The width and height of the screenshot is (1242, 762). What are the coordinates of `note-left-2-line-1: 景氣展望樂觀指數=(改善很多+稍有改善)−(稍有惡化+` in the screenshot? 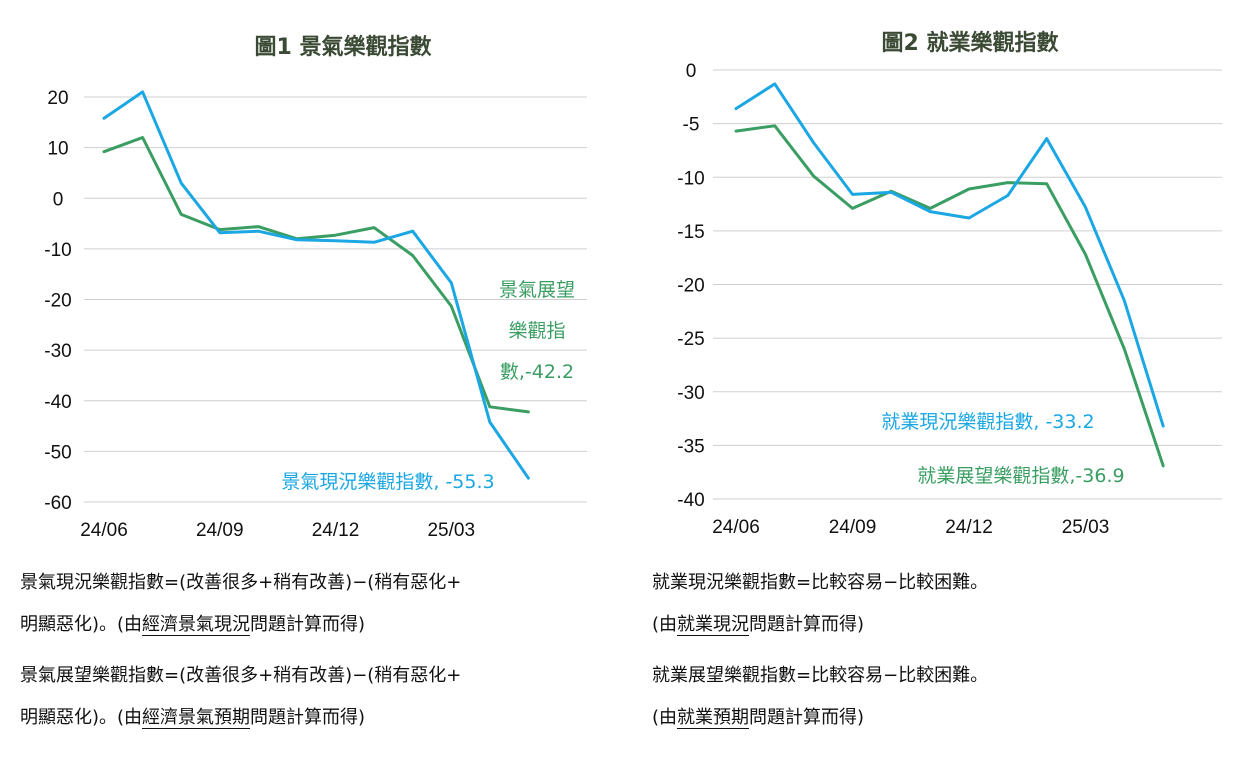 It's located at (241, 675).